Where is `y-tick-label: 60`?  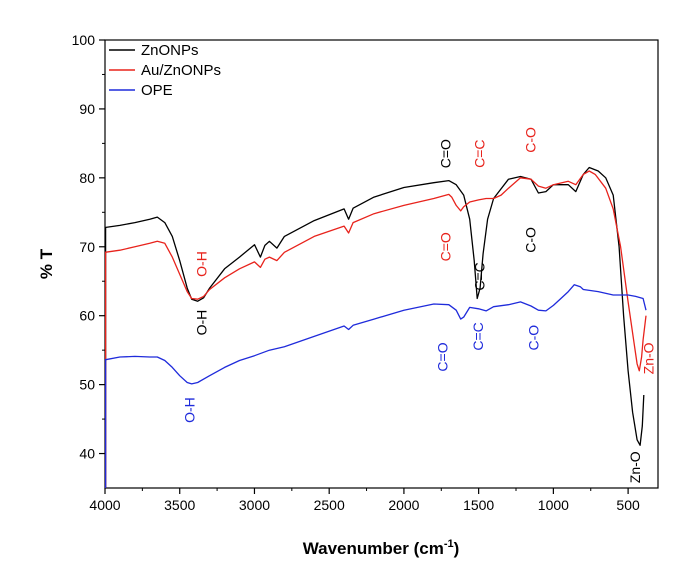 y-tick-label: 60 is located at coordinates (87, 316).